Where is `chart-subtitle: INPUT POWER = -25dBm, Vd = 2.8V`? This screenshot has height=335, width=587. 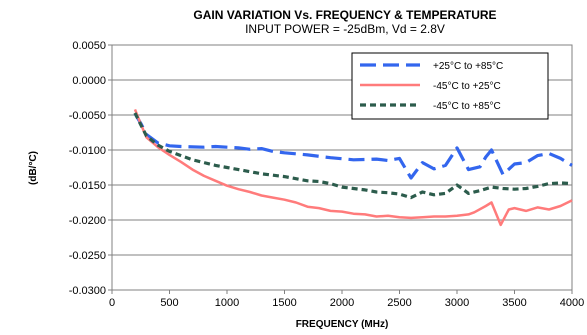
chart-subtitle: INPUT POWER = -25dBm, Vd = 2.8V is located at coordinates (345, 29).